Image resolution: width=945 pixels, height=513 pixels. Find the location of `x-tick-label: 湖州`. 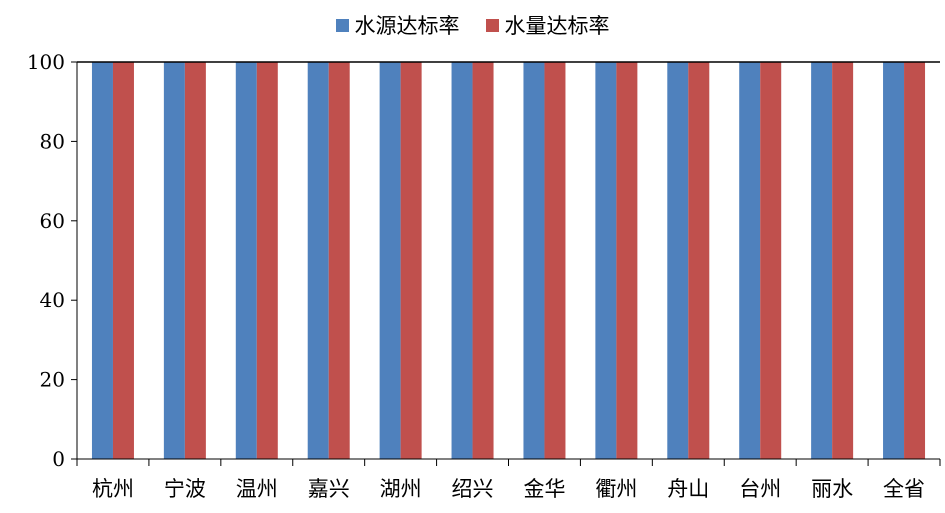

x-tick-label: 湖州 is located at coordinates (401, 489).